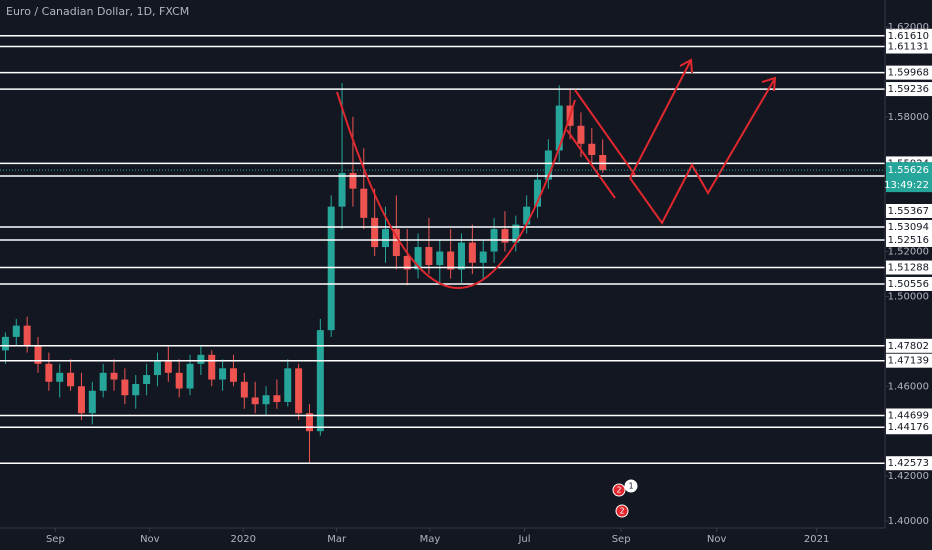 Image resolution: width=932 pixels, height=550 pixels. What do you see at coordinates (906, 185) in the screenshot?
I see `countdown: 13:49:22` at bounding box center [906, 185].